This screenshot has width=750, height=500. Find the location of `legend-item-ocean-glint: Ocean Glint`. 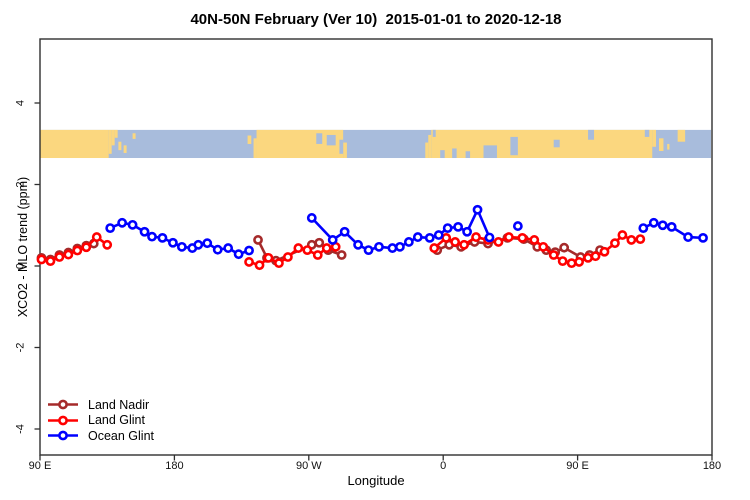

legend-item-ocean-glint: Ocean Glint is located at coordinates (100, 436).